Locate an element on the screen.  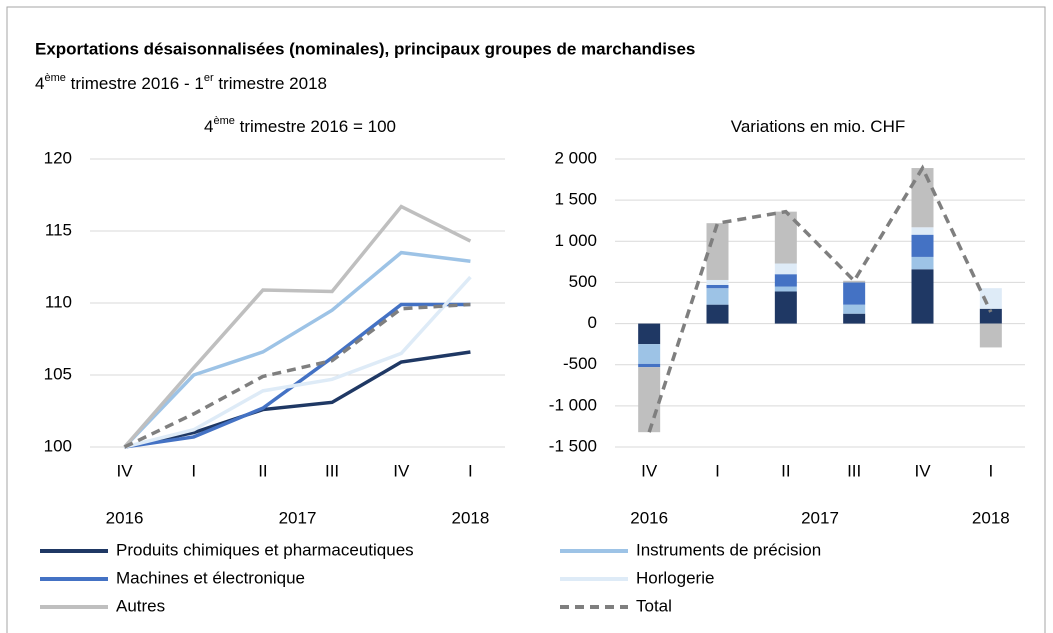
panel-subtitle: Variations en mio. CHF is located at coordinates (818, 126).